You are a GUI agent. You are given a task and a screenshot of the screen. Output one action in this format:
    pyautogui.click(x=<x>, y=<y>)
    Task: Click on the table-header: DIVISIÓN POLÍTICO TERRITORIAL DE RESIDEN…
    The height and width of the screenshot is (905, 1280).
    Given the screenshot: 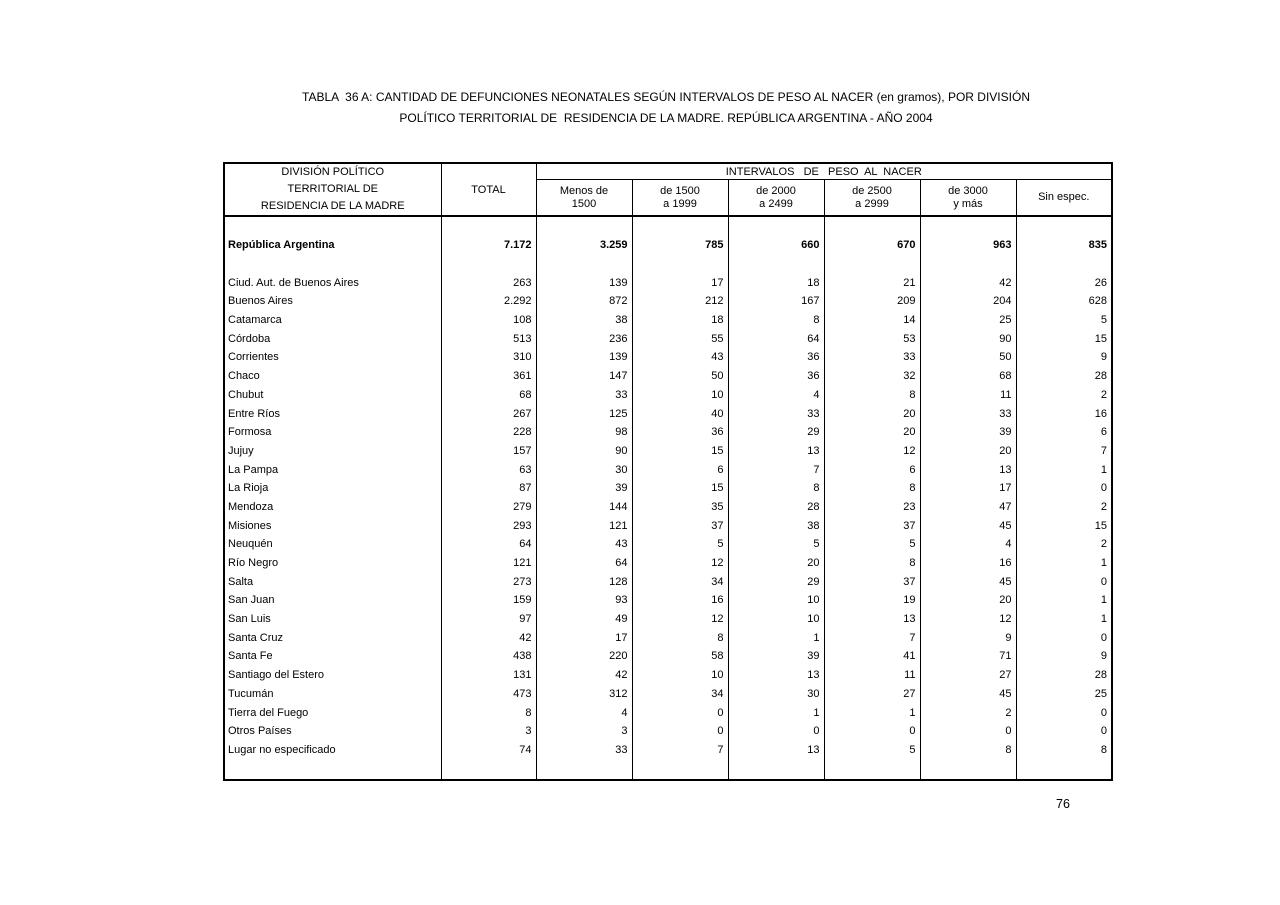 What is the action you would take?
    pyautogui.click(x=668, y=190)
    